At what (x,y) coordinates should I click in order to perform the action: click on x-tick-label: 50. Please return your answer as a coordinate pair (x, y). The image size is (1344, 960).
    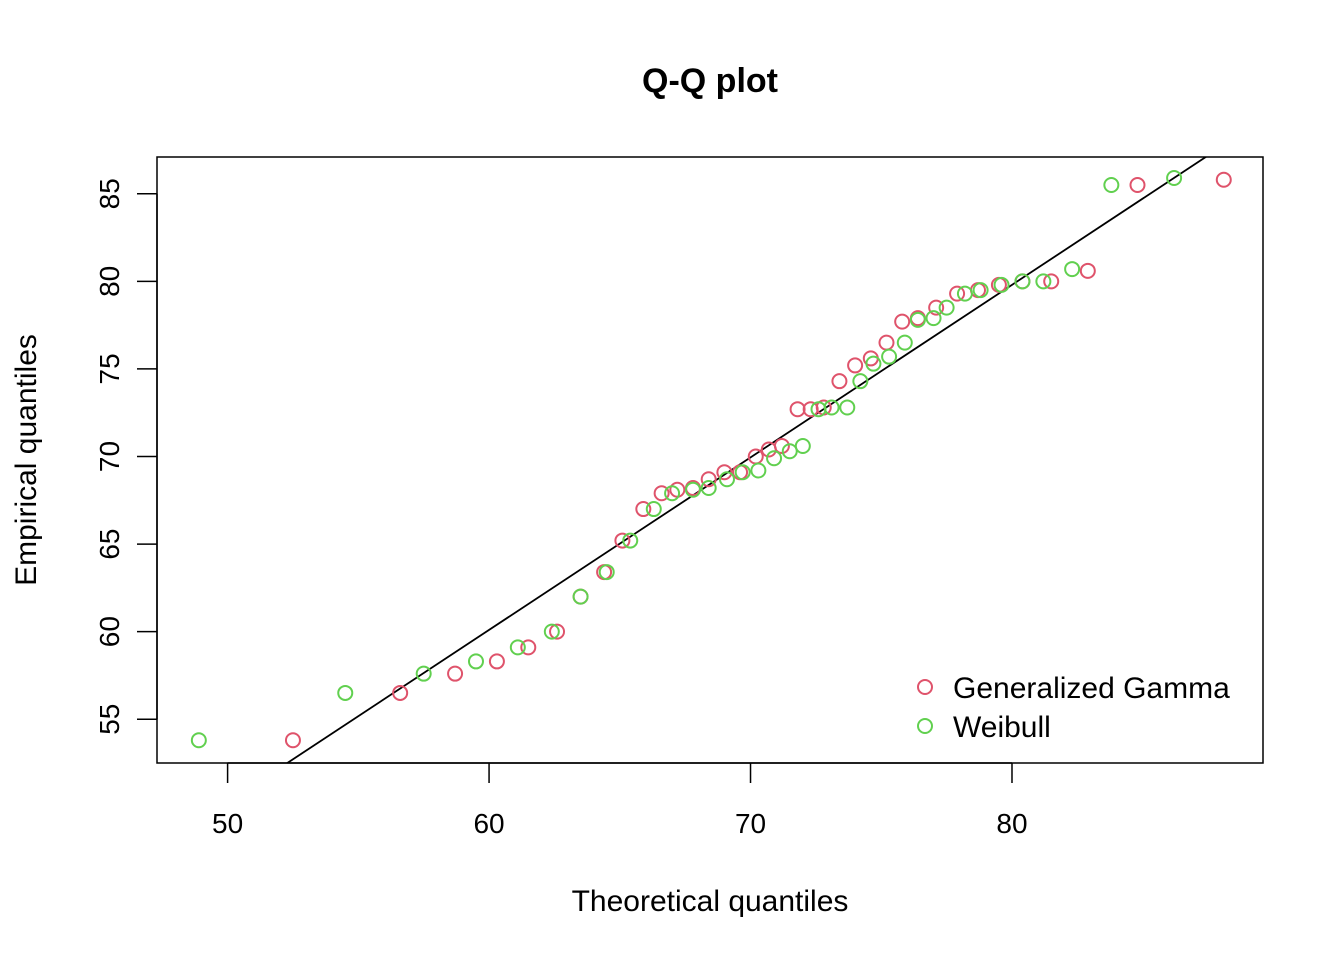
    Looking at the image, I should click on (227, 823).